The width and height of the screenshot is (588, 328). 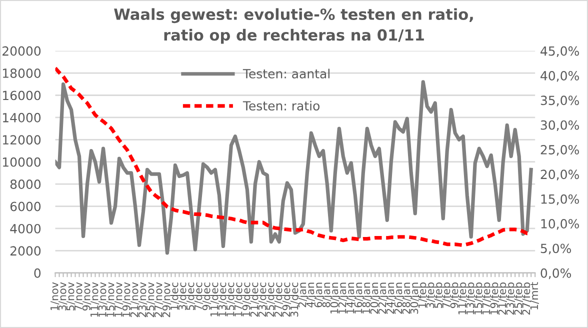 What do you see at coordinates (478, 298) in the screenshot?
I see `x-tick-label: 15/feb` at bounding box center [478, 298].